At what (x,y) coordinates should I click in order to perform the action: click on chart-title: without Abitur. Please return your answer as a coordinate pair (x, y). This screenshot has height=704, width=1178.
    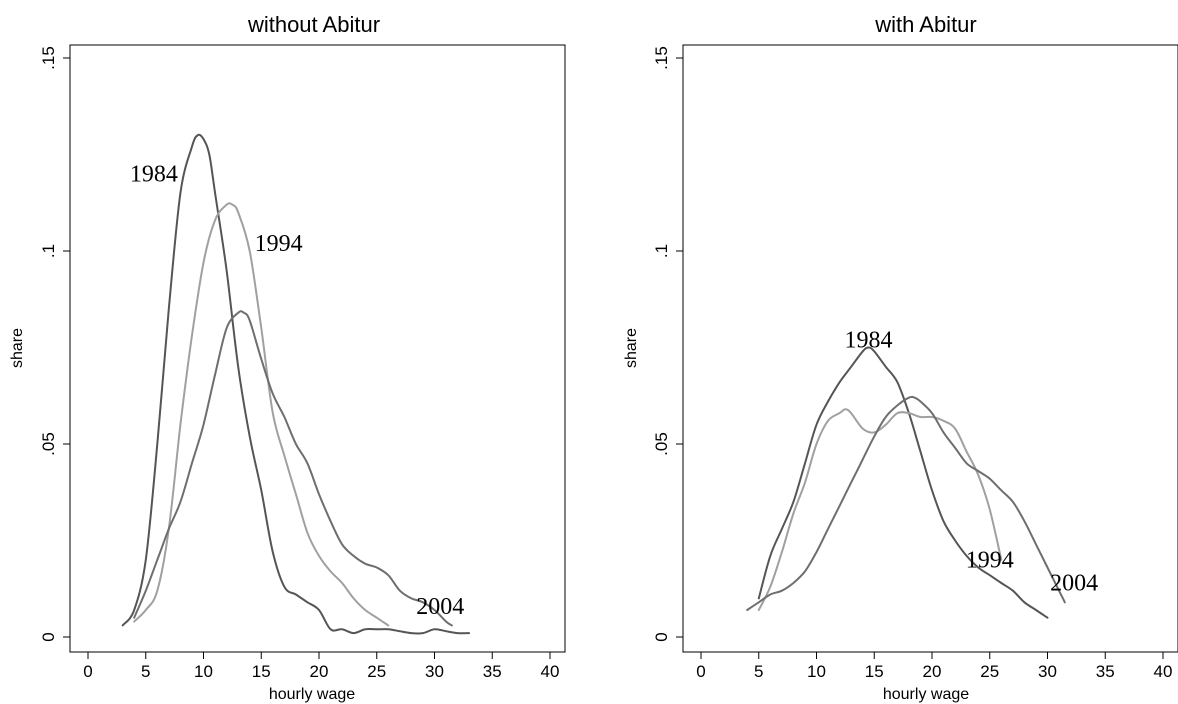
    Looking at the image, I should click on (313, 24).